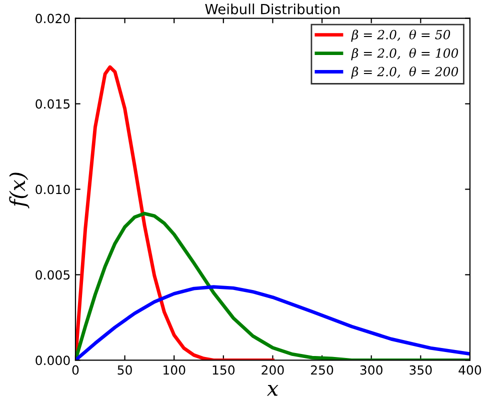  I want to click on y-tick-label: 0.005, so click(53, 275).